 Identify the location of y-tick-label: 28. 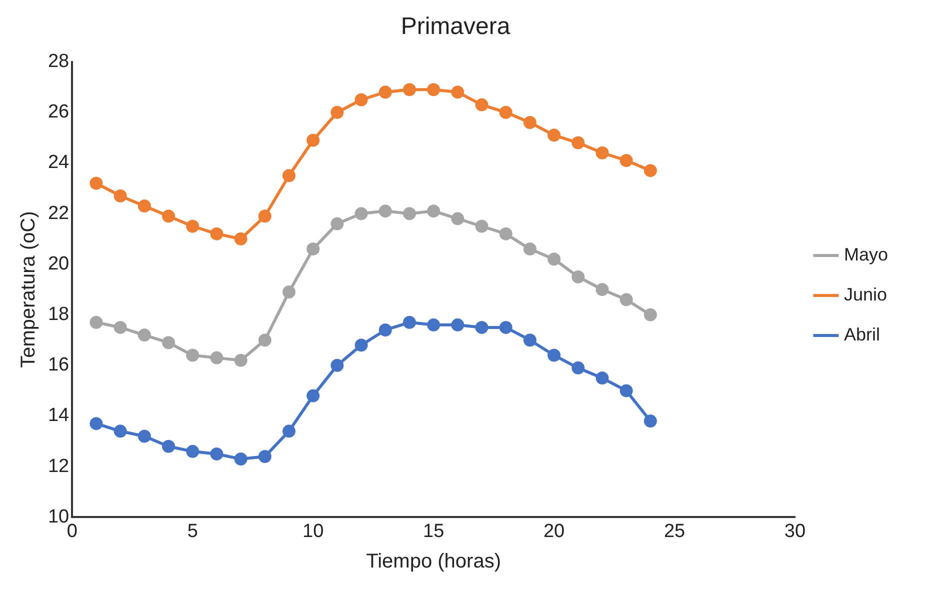
(59, 61).